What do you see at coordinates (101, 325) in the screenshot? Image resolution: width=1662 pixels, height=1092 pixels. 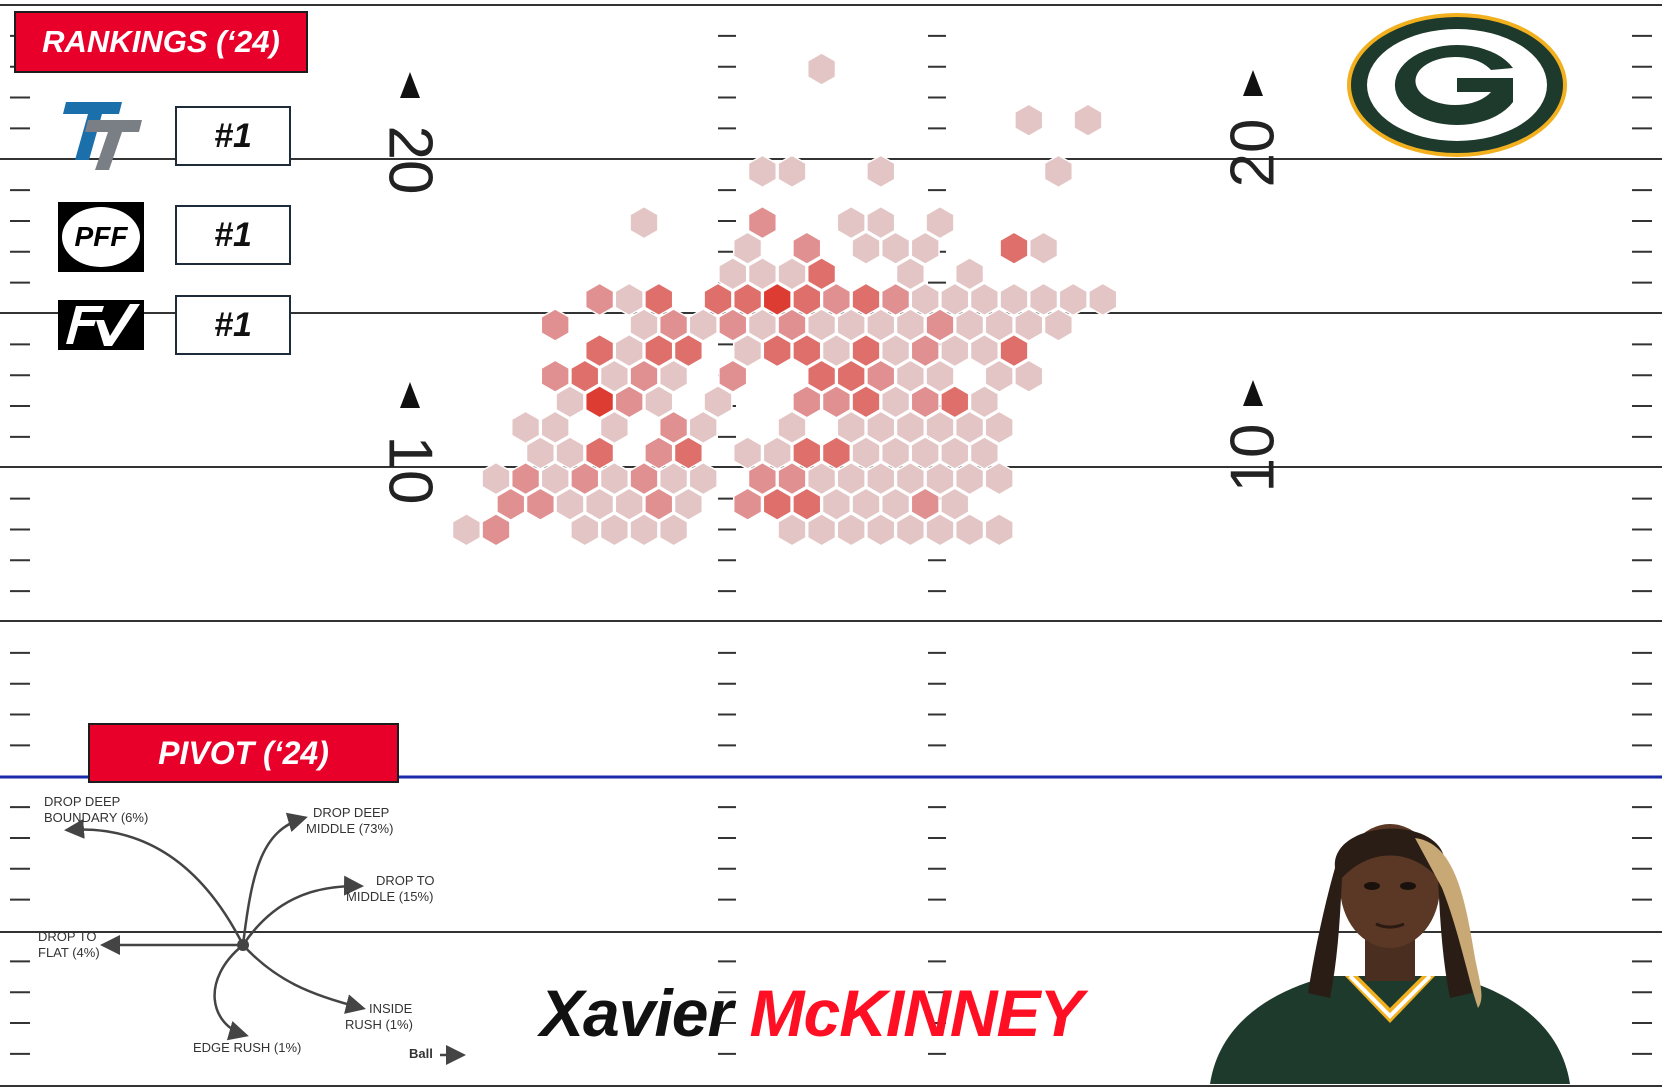 I see `fv-logo-icon` at bounding box center [101, 325].